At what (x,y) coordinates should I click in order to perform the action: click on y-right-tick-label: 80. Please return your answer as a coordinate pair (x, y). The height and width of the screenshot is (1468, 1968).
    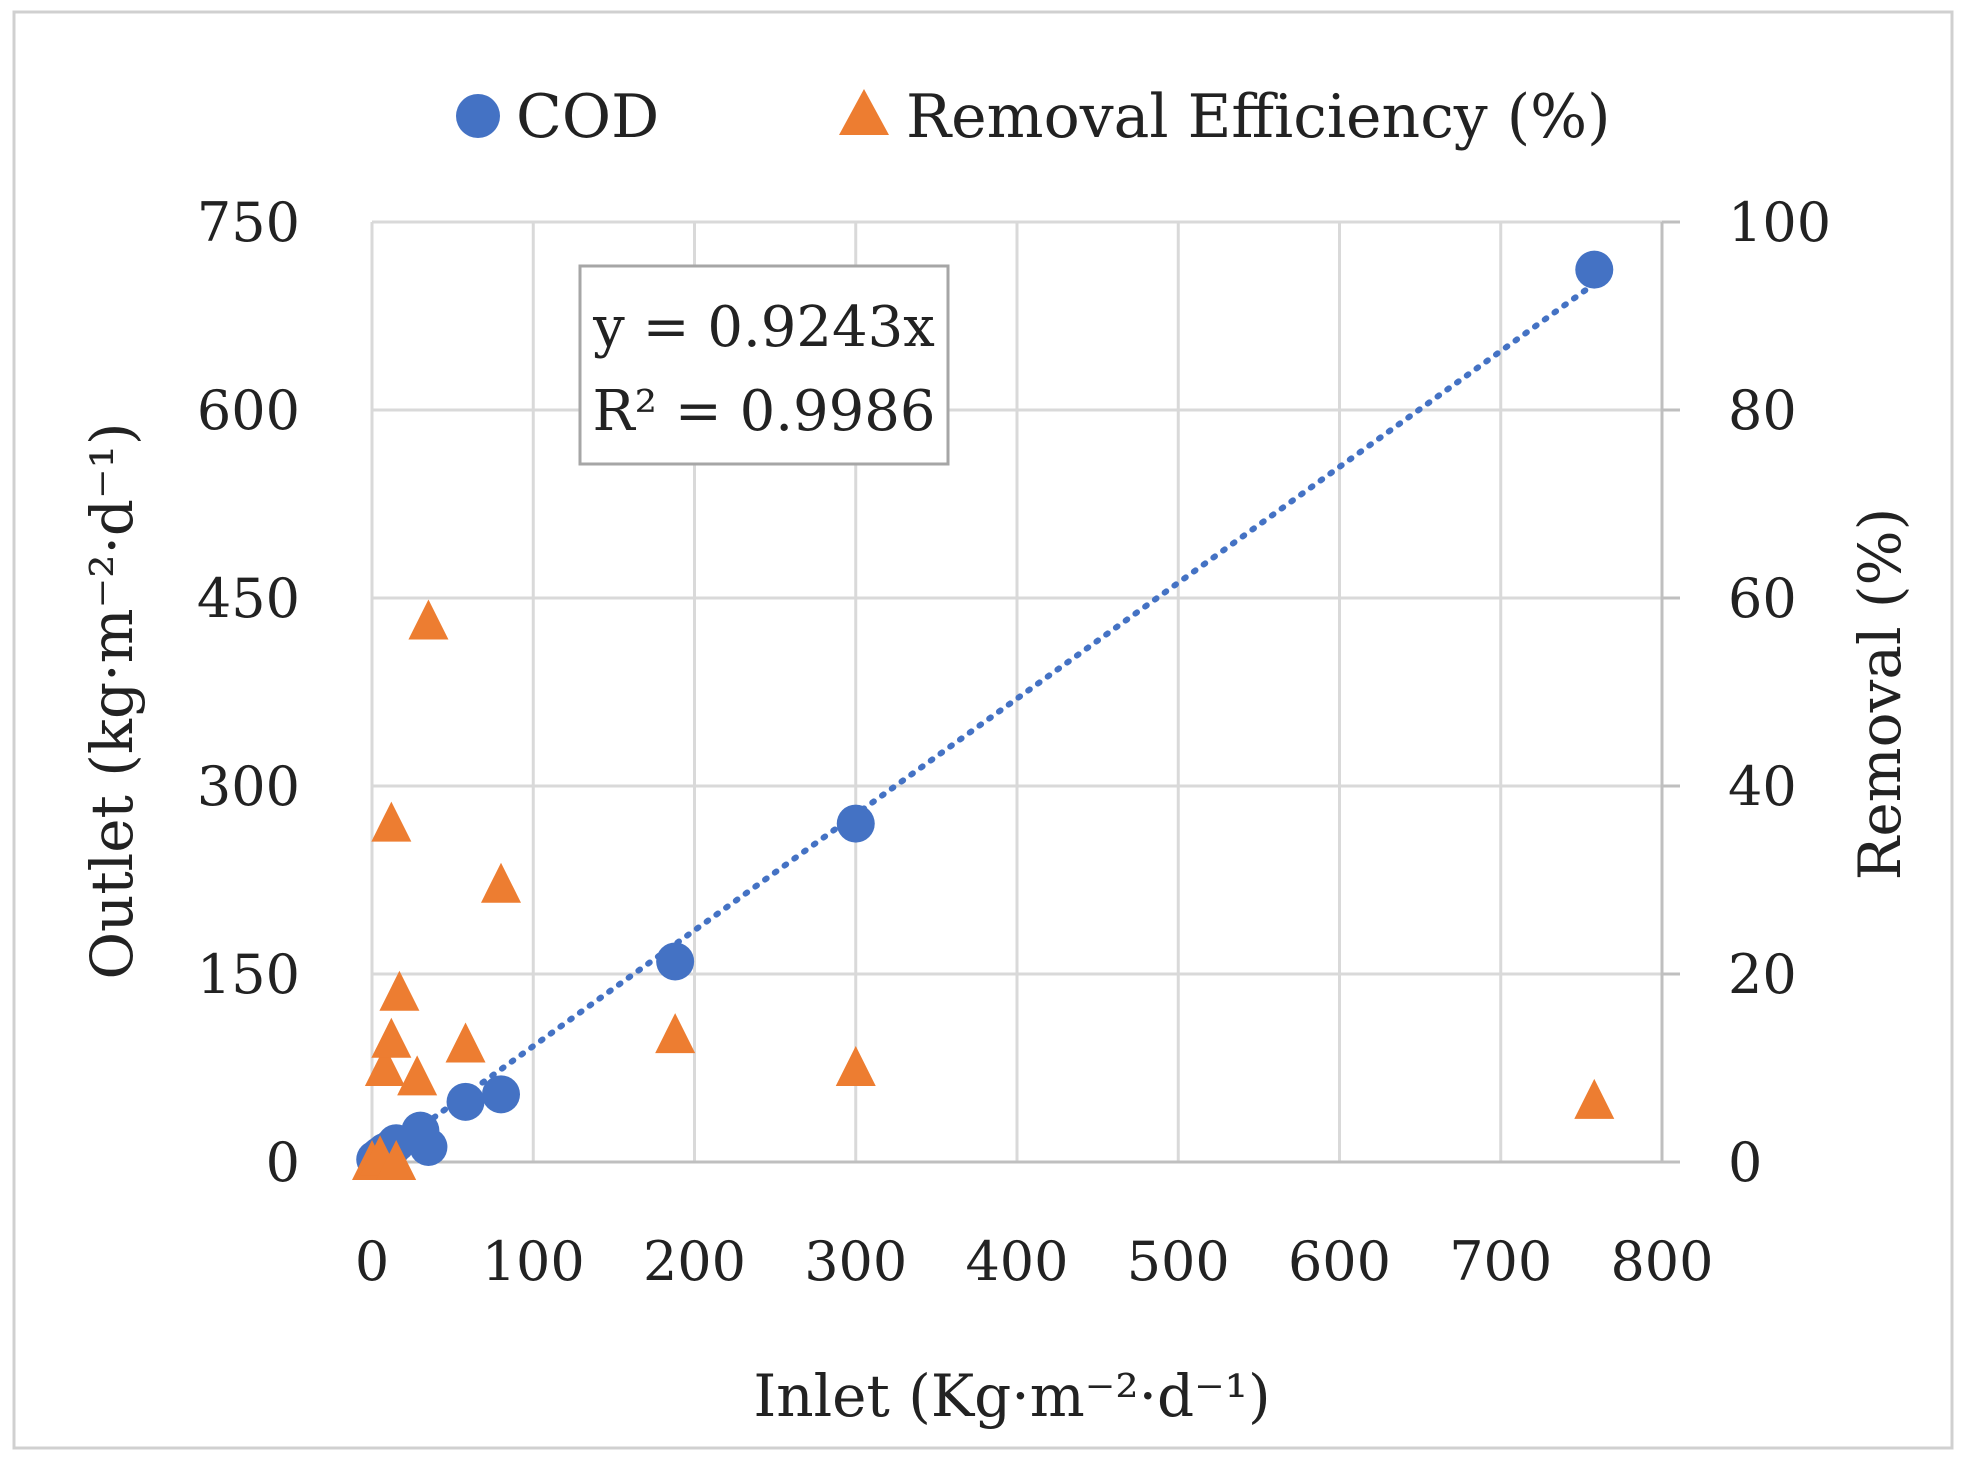
    Looking at the image, I should click on (1762, 410).